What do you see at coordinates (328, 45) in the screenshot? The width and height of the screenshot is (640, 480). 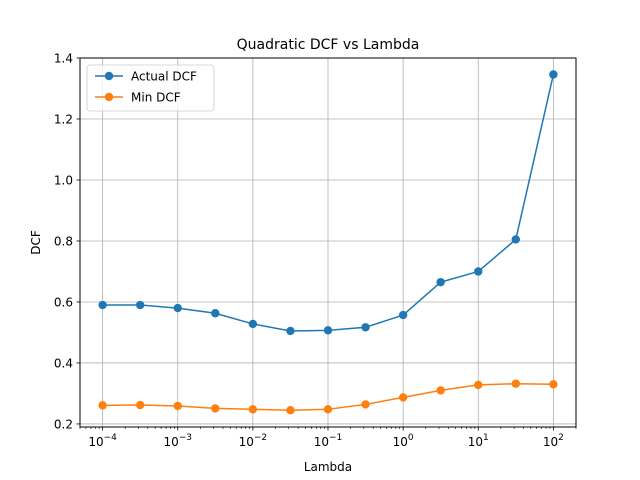 I see `chart-title: Quadratic DCF vs Lambda` at bounding box center [328, 45].